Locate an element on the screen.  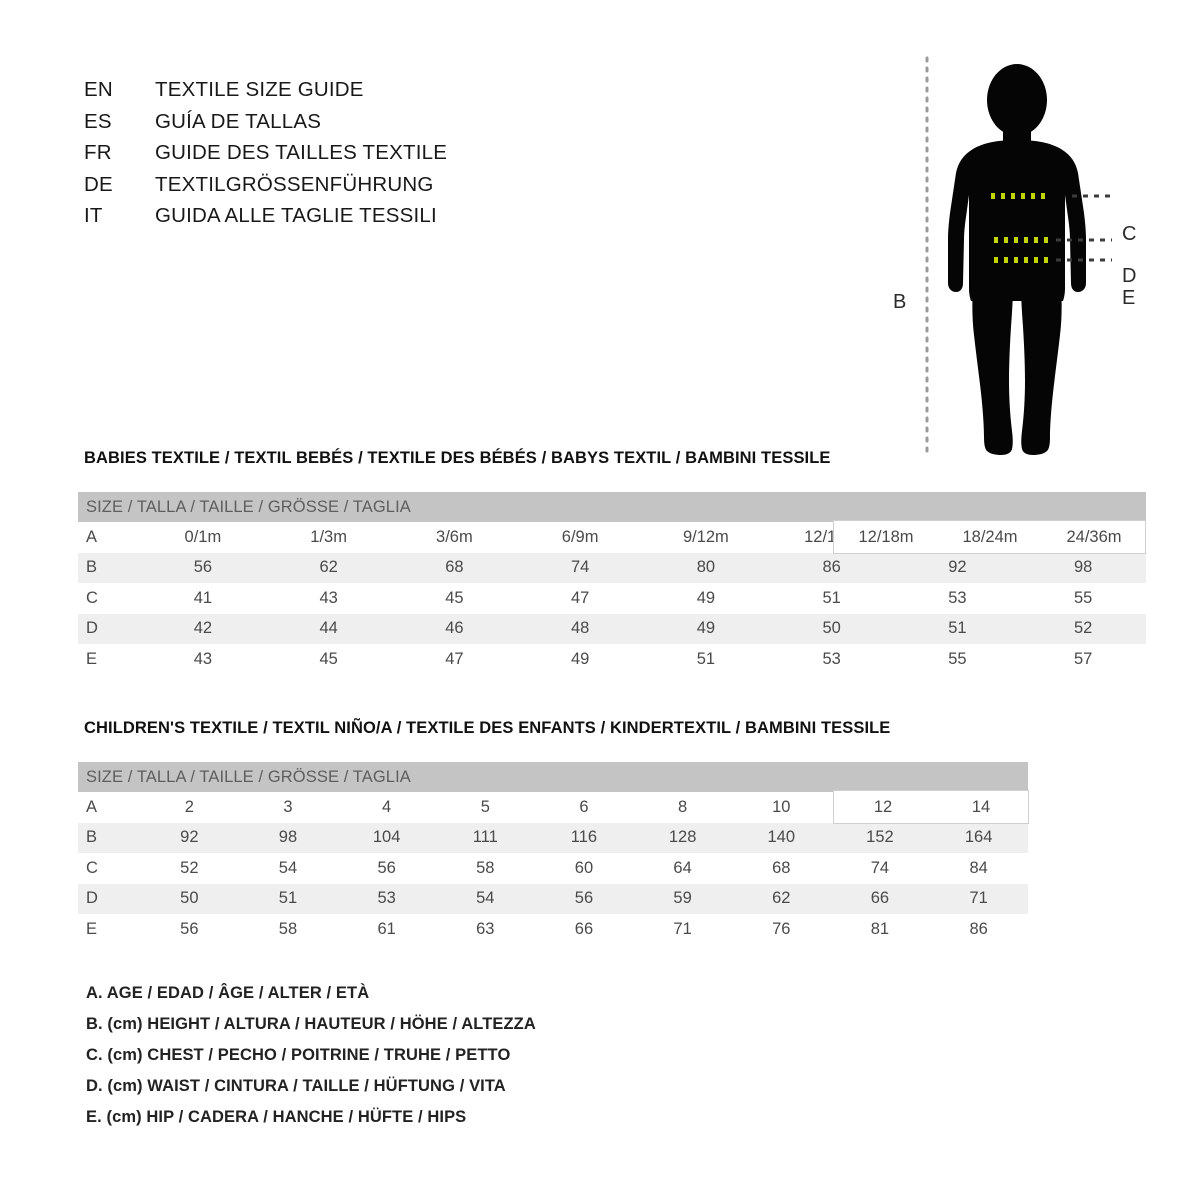
table-cell: 18/24m is located at coordinates (957, 537).